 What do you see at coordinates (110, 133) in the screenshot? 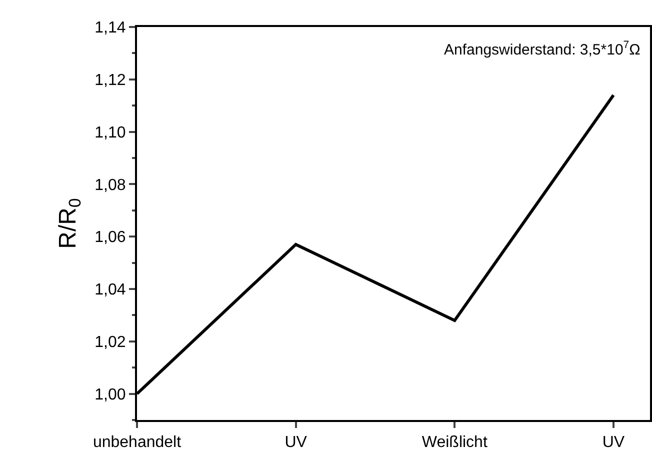
I see `y-tick-label: 1,10` at bounding box center [110, 133].